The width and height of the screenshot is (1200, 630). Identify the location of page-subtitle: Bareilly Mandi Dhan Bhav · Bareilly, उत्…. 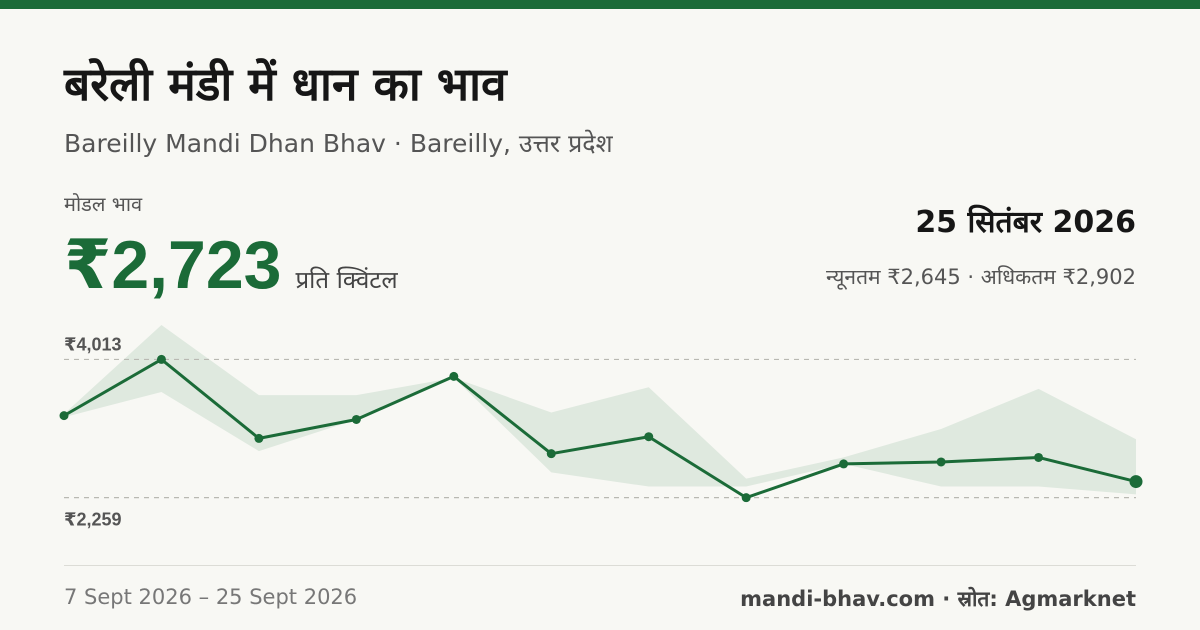
(338, 143).